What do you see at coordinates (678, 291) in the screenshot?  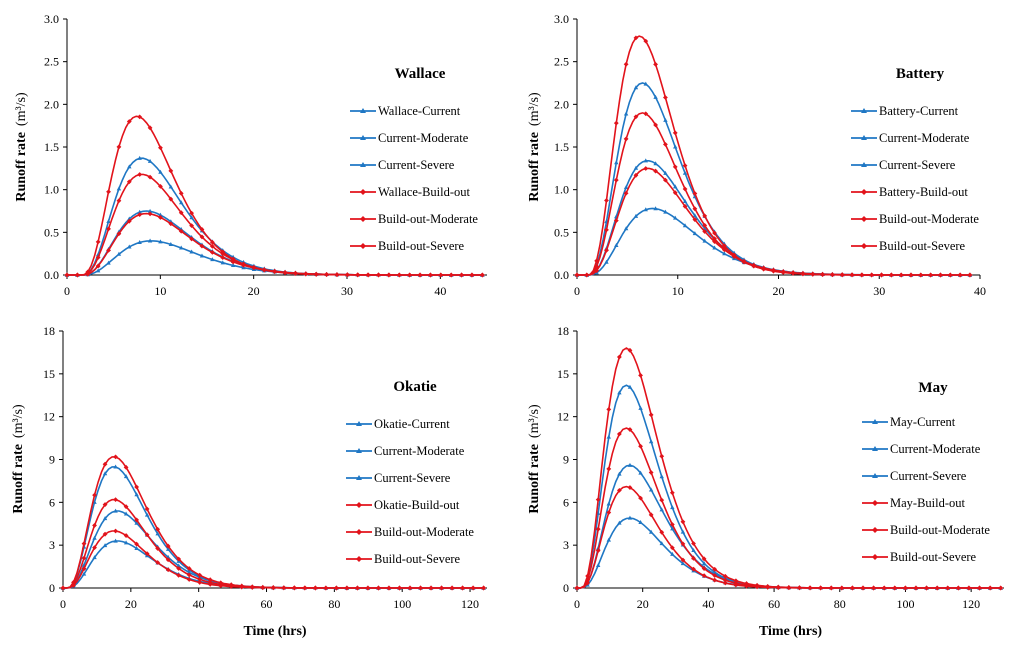 I see `x-tick-label: 10` at bounding box center [678, 291].